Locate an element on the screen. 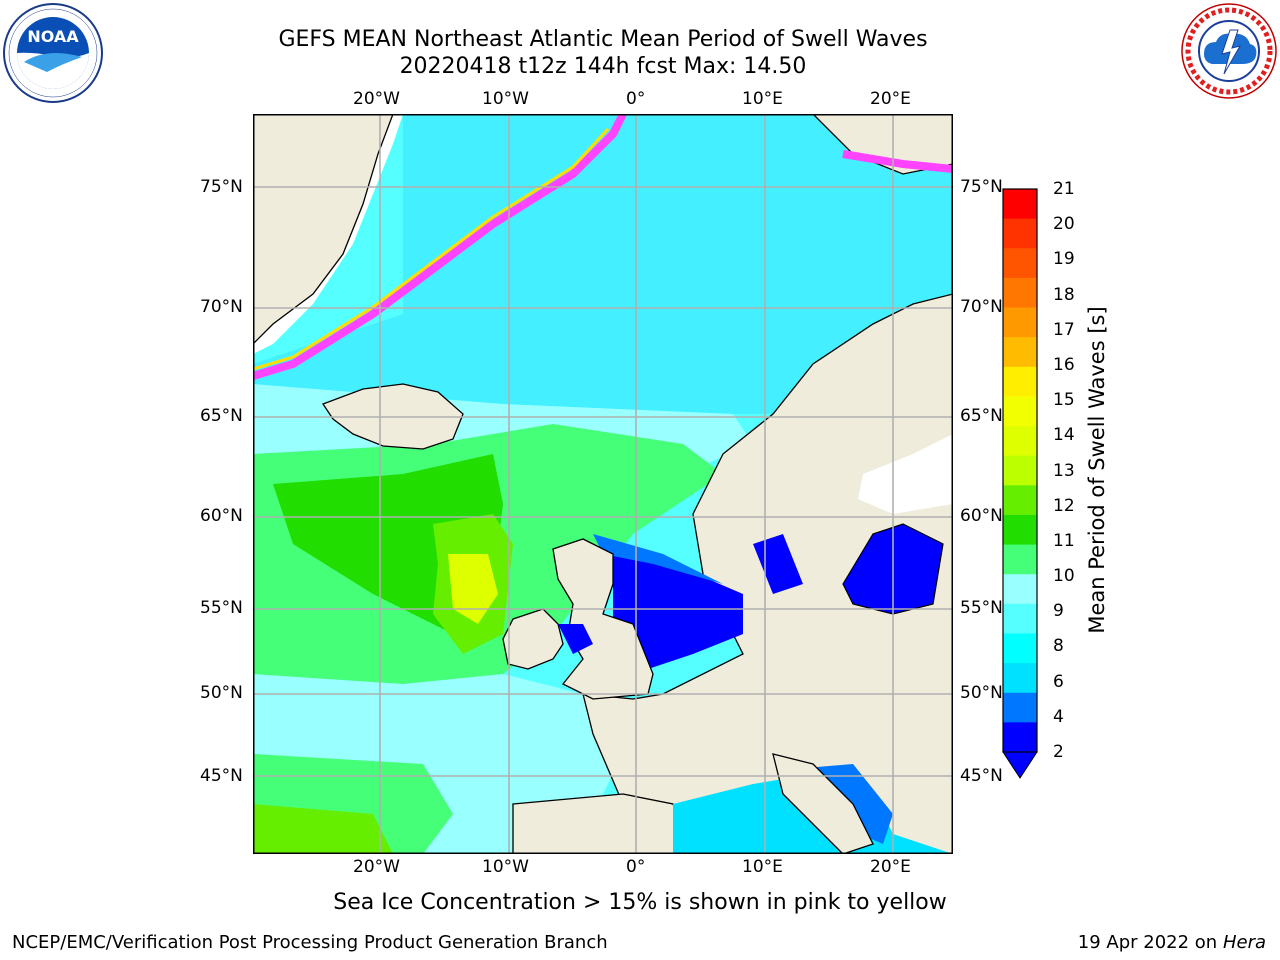  colorbar-tick-label: 13 is located at coordinates (1064, 470).